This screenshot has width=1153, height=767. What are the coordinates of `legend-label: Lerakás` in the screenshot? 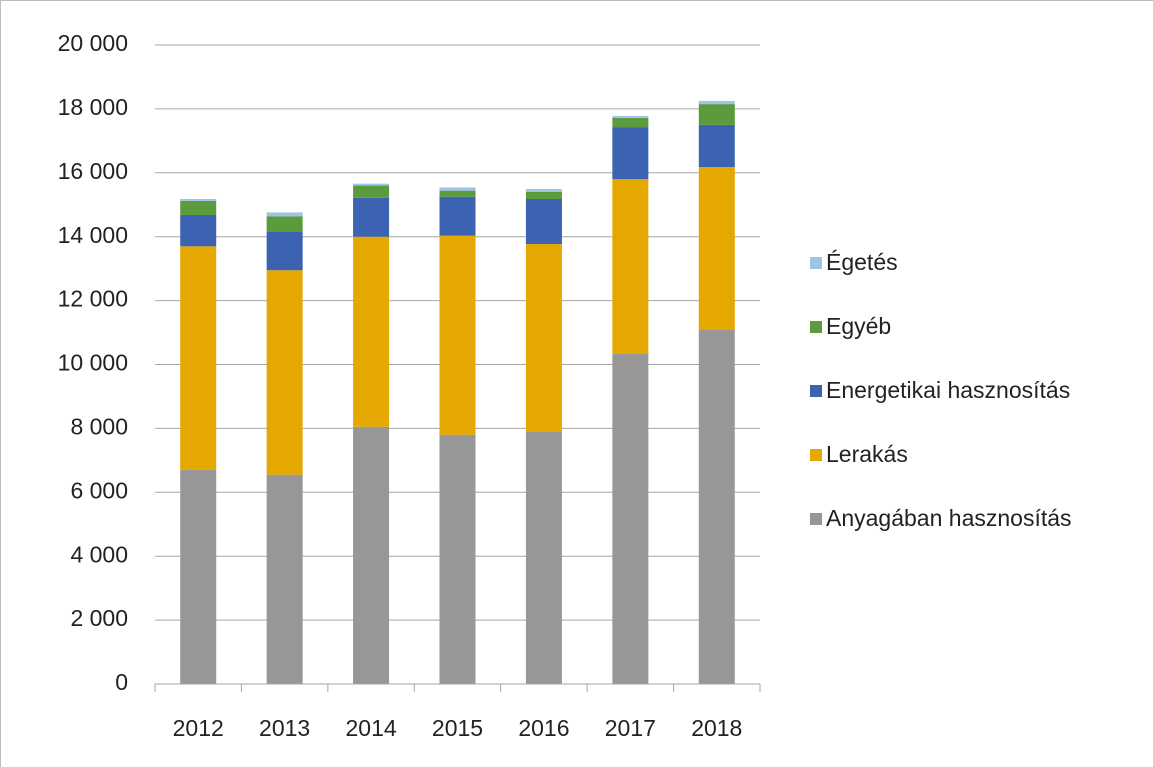 It's located at (867, 454).